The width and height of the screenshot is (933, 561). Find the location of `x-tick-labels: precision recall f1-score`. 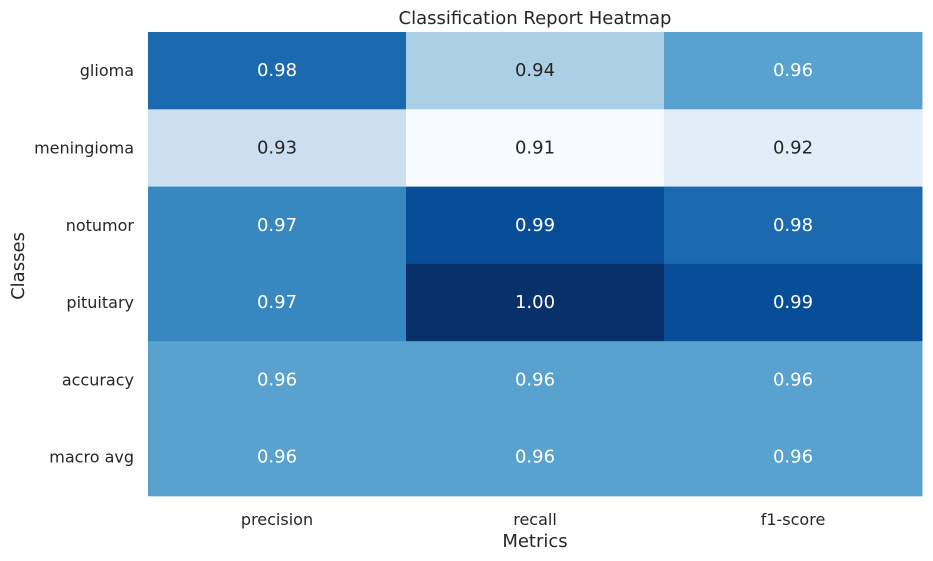

x-tick-labels: precision recall f1-score is located at coordinates (533, 519).